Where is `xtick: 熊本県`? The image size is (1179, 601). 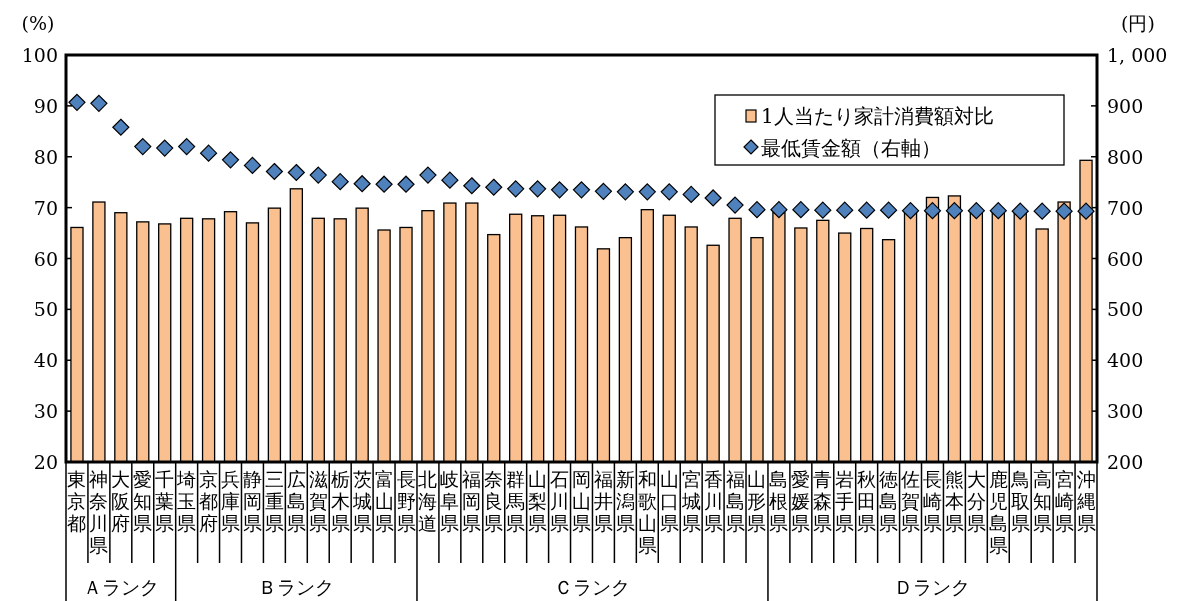 xtick: 熊本県 is located at coordinates (954, 501).